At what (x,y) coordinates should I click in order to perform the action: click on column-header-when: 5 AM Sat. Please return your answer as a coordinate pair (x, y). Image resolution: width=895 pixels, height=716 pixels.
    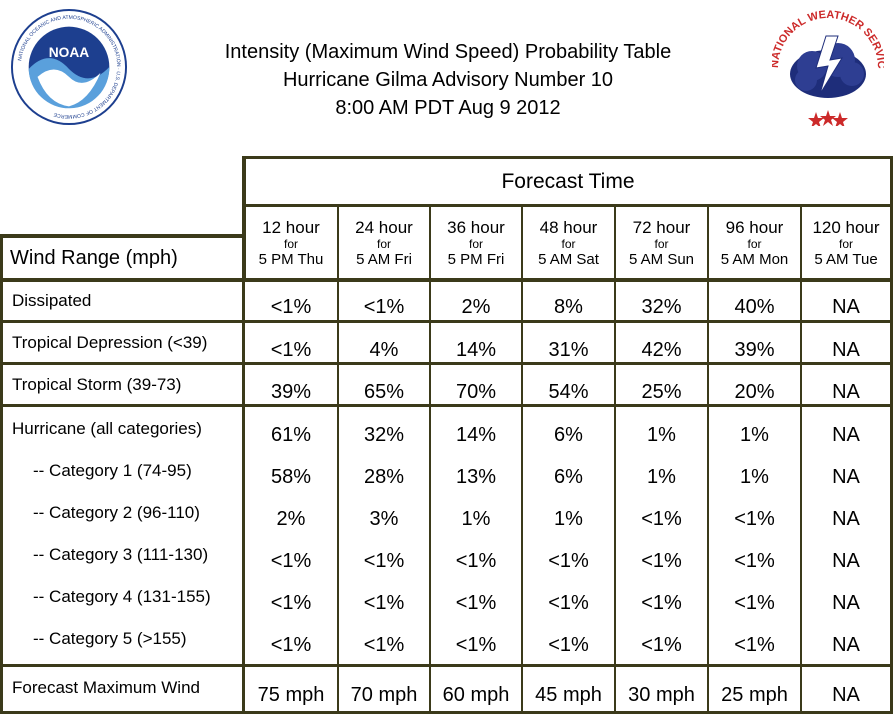
    Looking at the image, I should click on (568, 259).